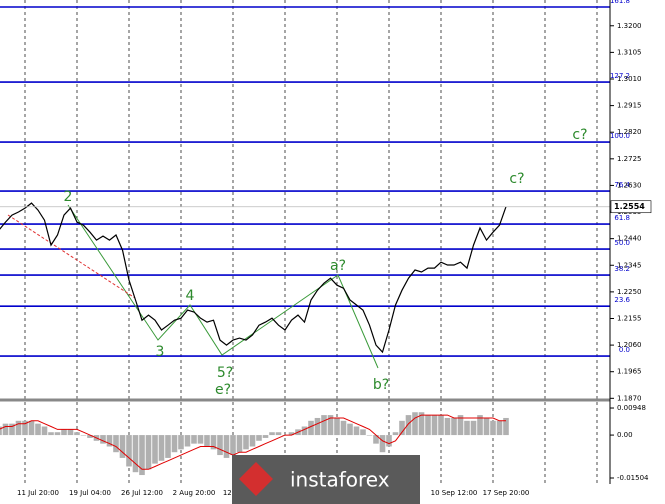  What do you see at coordinates (225, 373) in the screenshot?
I see `wave-label: 5?` at bounding box center [225, 373].